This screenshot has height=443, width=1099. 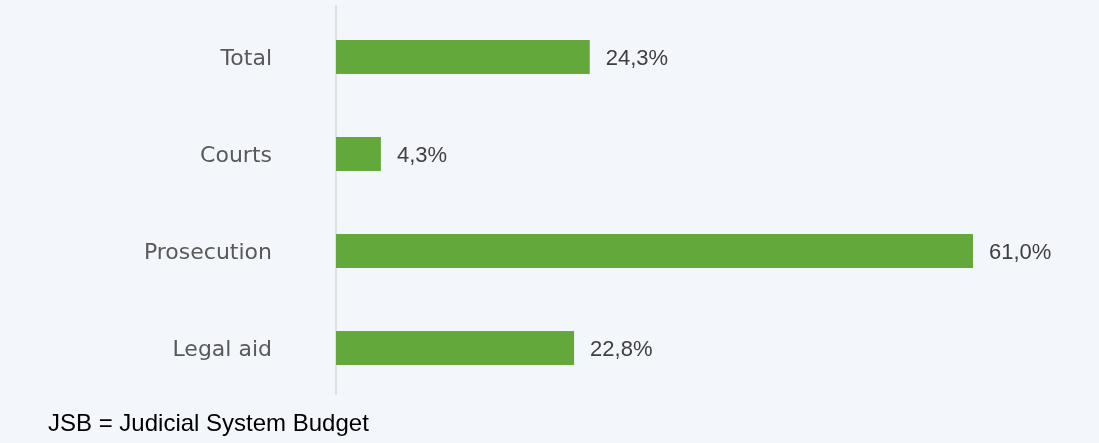 I want to click on y-tick-label: Legal aid, so click(x=222, y=348).